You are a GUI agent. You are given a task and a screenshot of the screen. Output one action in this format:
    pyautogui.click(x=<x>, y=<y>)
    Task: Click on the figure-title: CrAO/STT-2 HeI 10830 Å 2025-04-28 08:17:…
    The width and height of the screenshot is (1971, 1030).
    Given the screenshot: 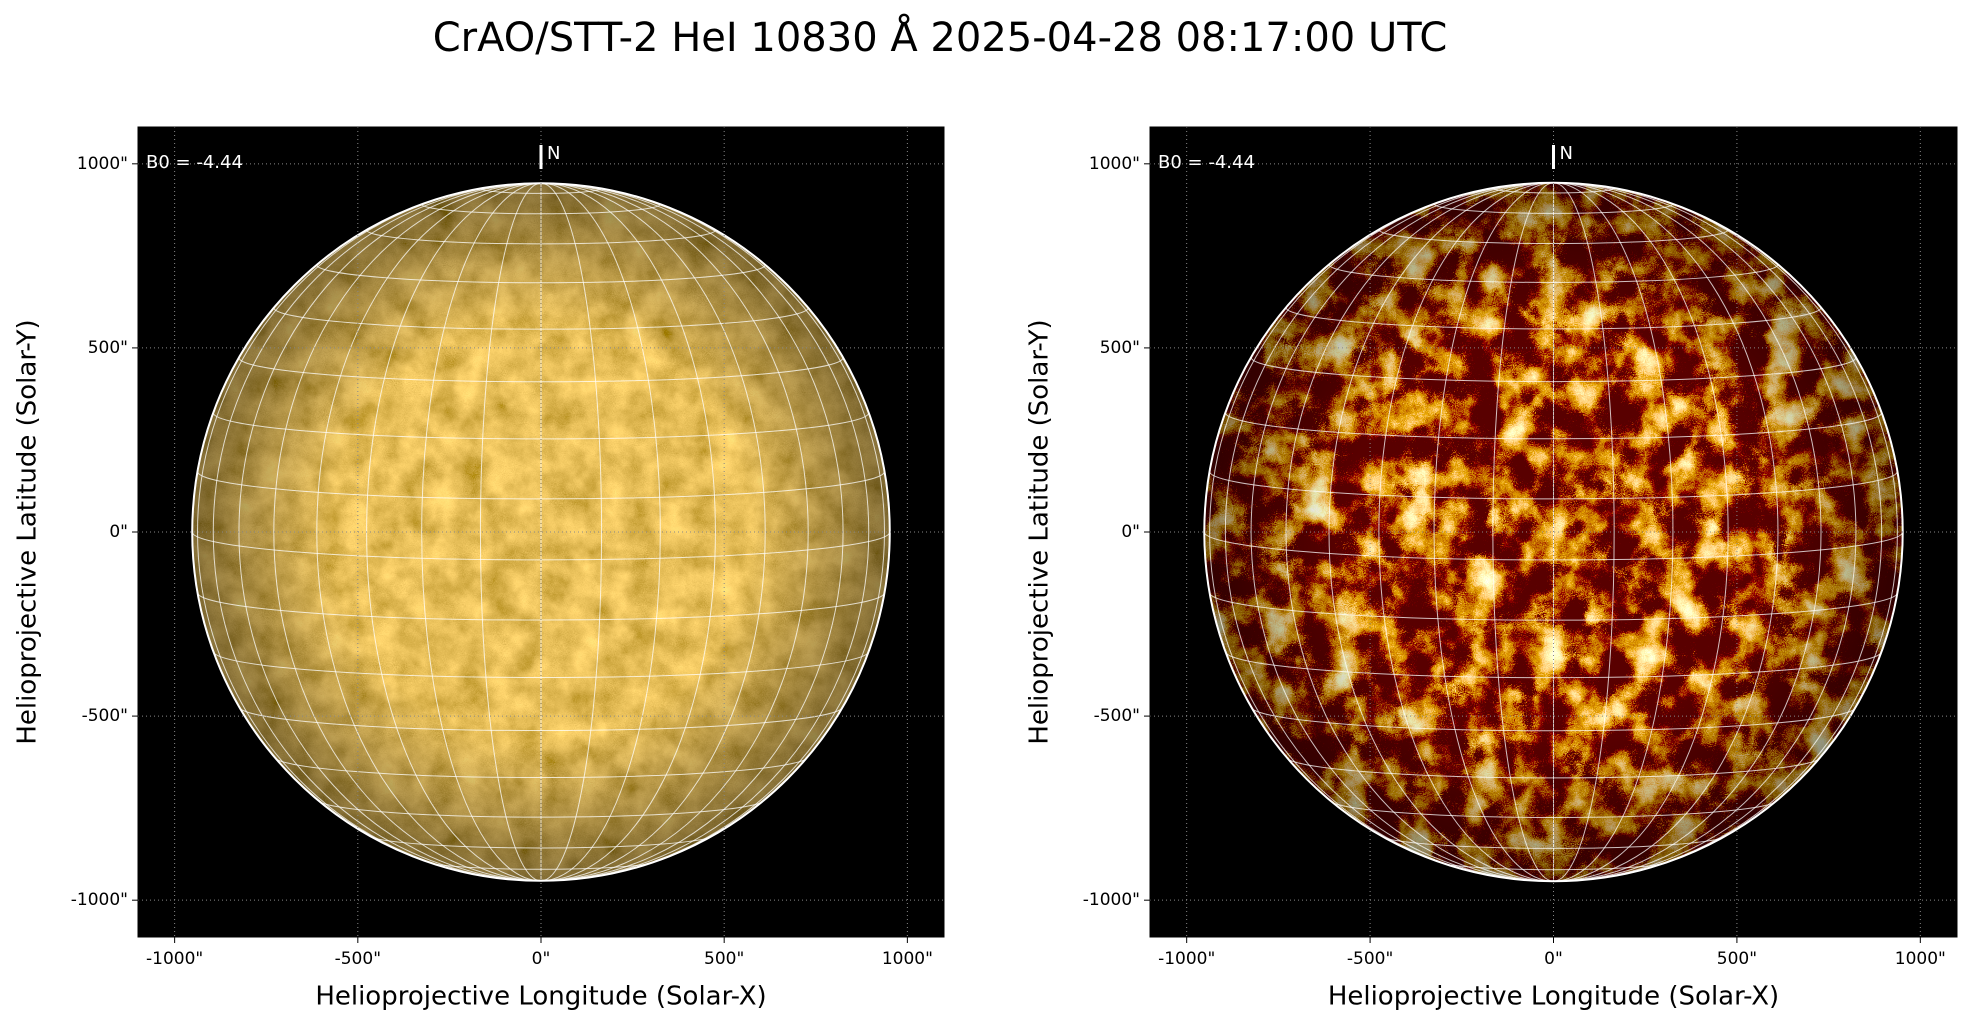 What is the action you would take?
    pyautogui.click(x=940, y=37)
    